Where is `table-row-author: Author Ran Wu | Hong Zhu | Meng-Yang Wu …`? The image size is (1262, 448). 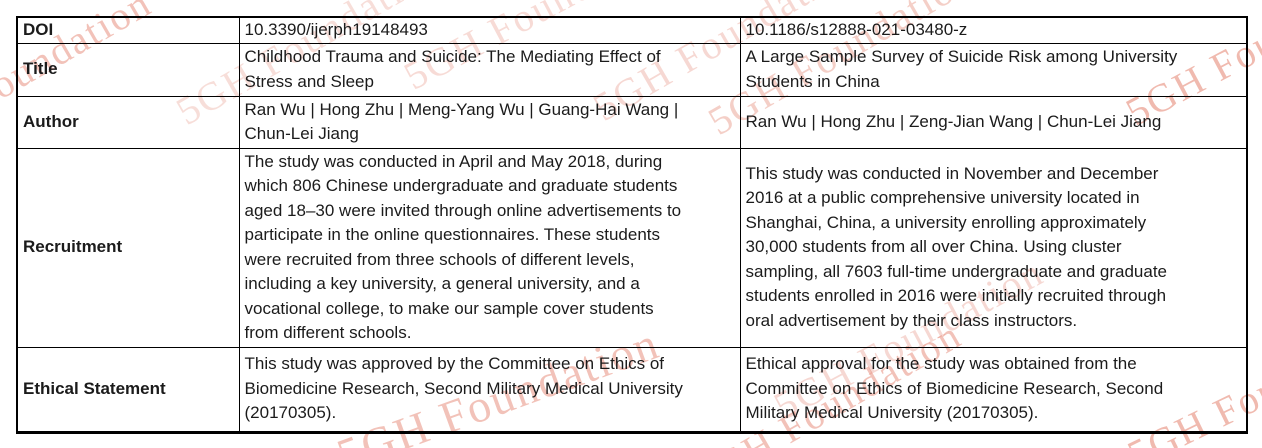
table-row-author: Author Ran Wu | Hong Zhu | Meng-Yang Wu … is located at coordinates (632, 122).